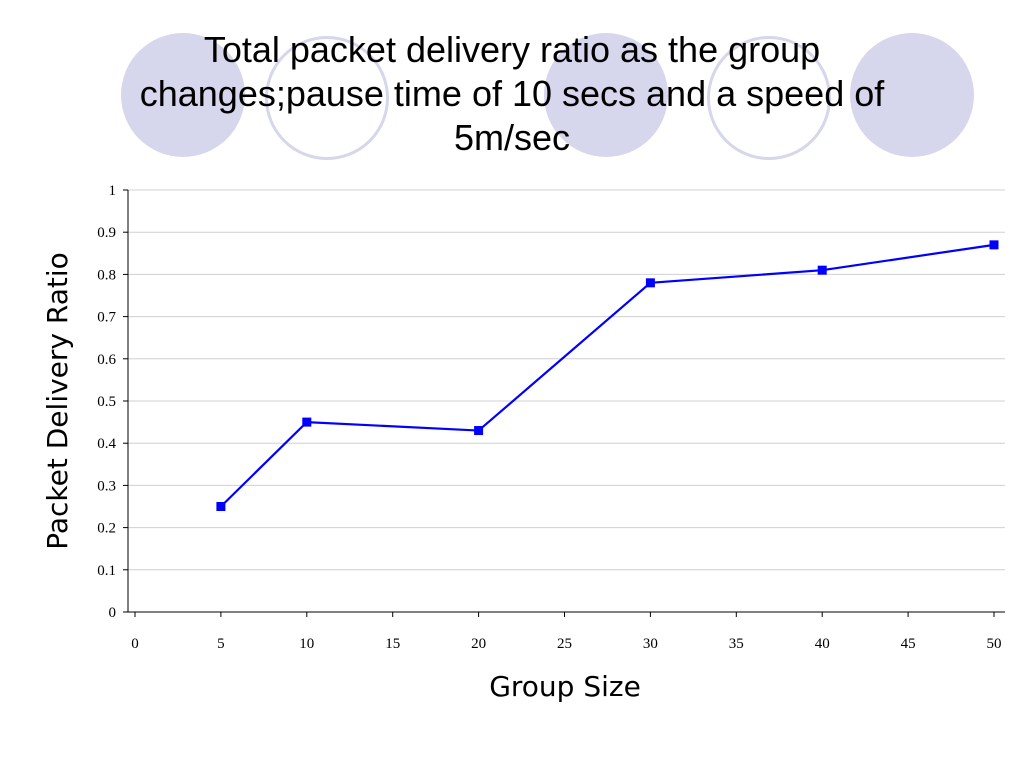 This screenshot has width=1024, height=768. Describe the element at coordinates (512, 137) in the screenshot. I see `title-line: 5m/sec` at that location.